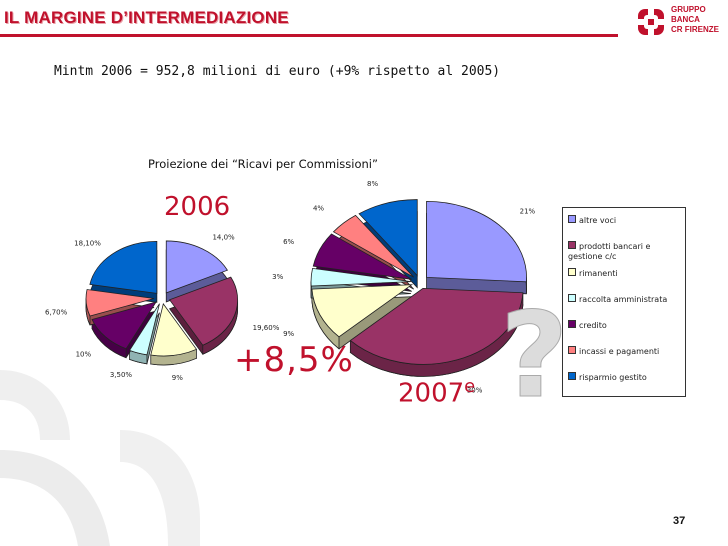  I want to click on pie-data-label: 8%, so click(372, 184).